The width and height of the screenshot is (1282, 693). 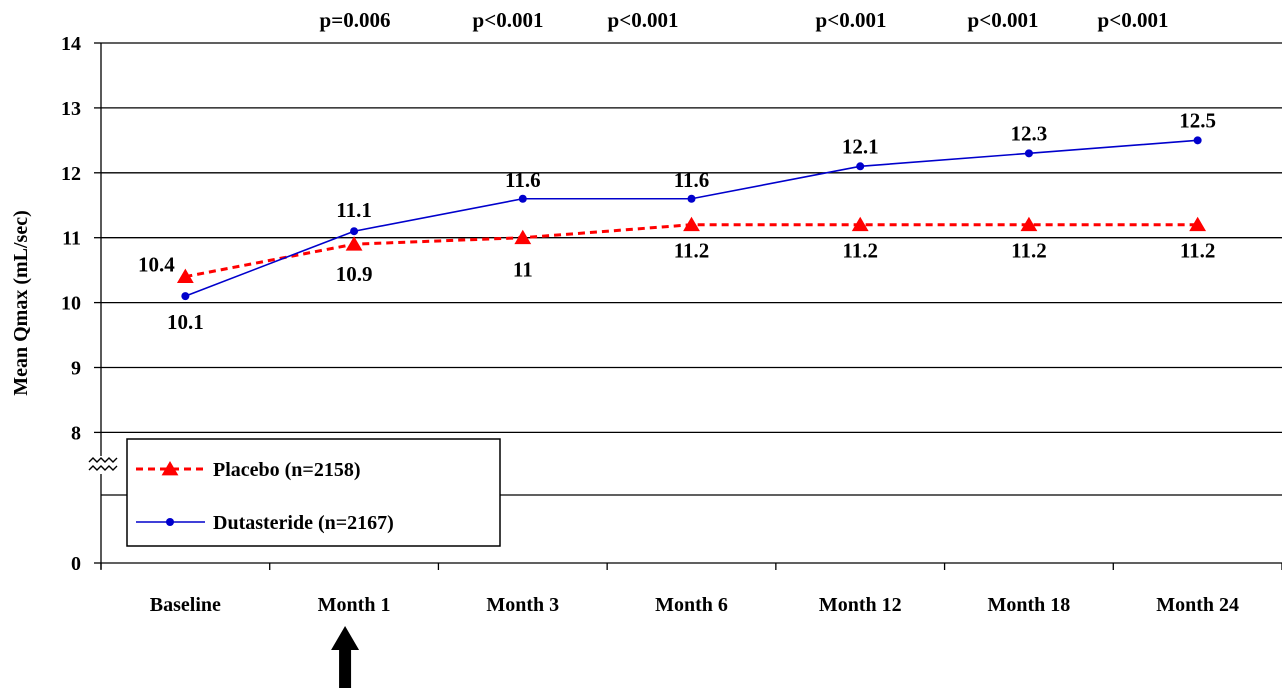 I want to click on dutasteride-data-label: 12.1, so click(x=860, y=146).